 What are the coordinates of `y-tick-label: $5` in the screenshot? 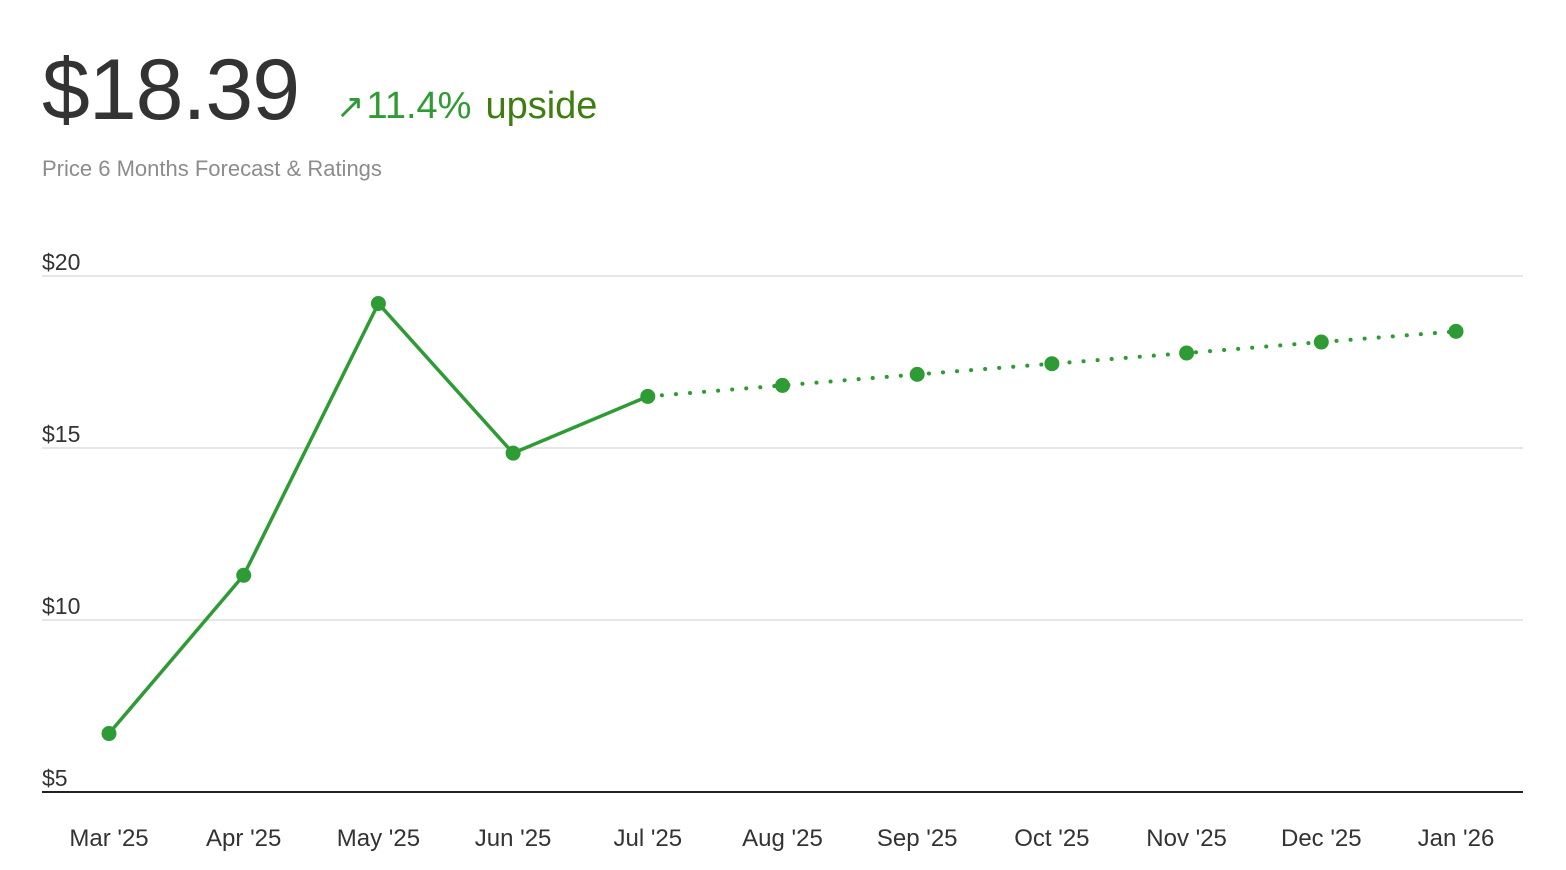 It's located at (55, 778).